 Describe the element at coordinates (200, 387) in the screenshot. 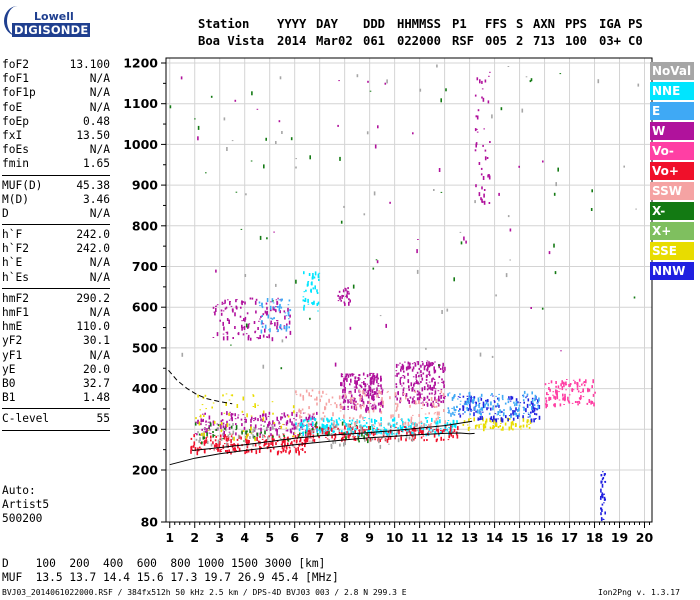

I see `trace-dashed` at that location.